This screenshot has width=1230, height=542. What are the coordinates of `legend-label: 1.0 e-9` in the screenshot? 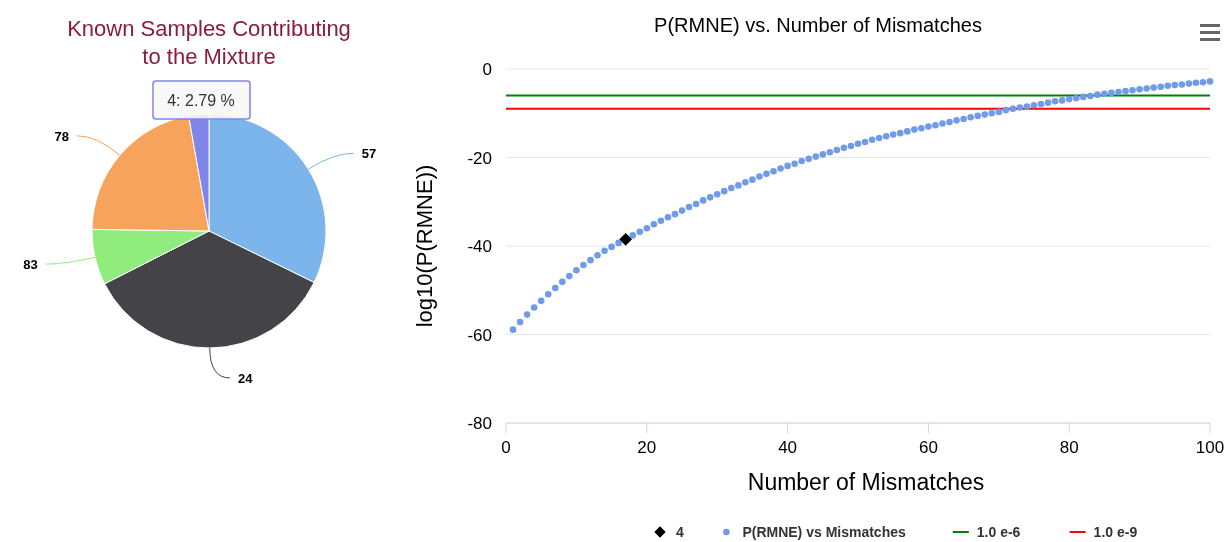 It's located at (1115, 532).